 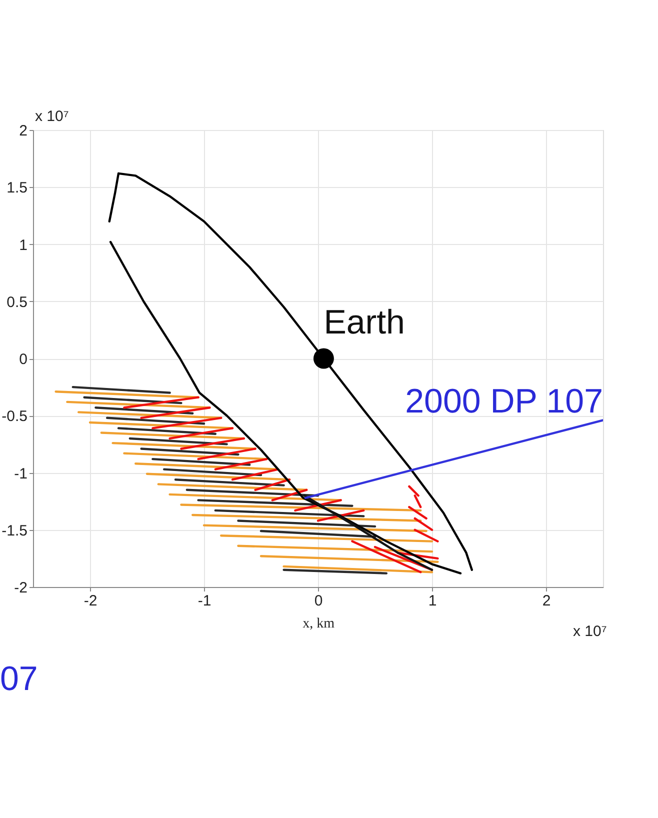 I want to click on x-tick-label: -1, so click(x=205, y=601).